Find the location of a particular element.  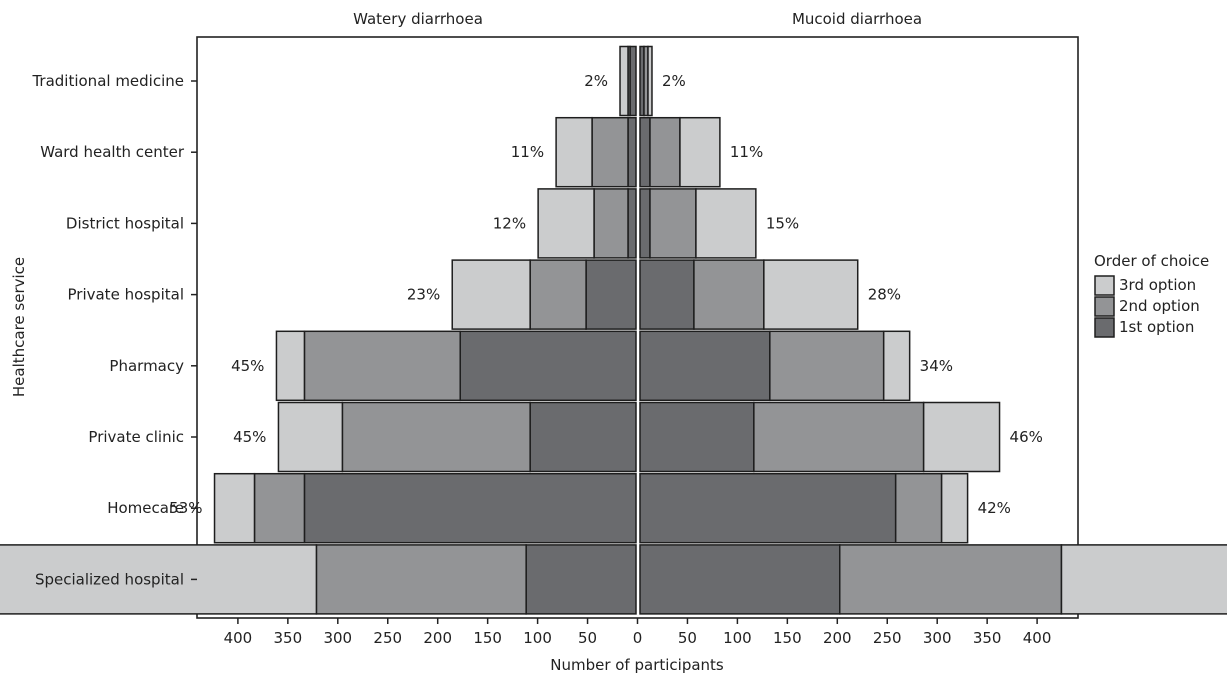

bar-mucoid-1st-option-district-hospital is located at coordinates (645, 223).